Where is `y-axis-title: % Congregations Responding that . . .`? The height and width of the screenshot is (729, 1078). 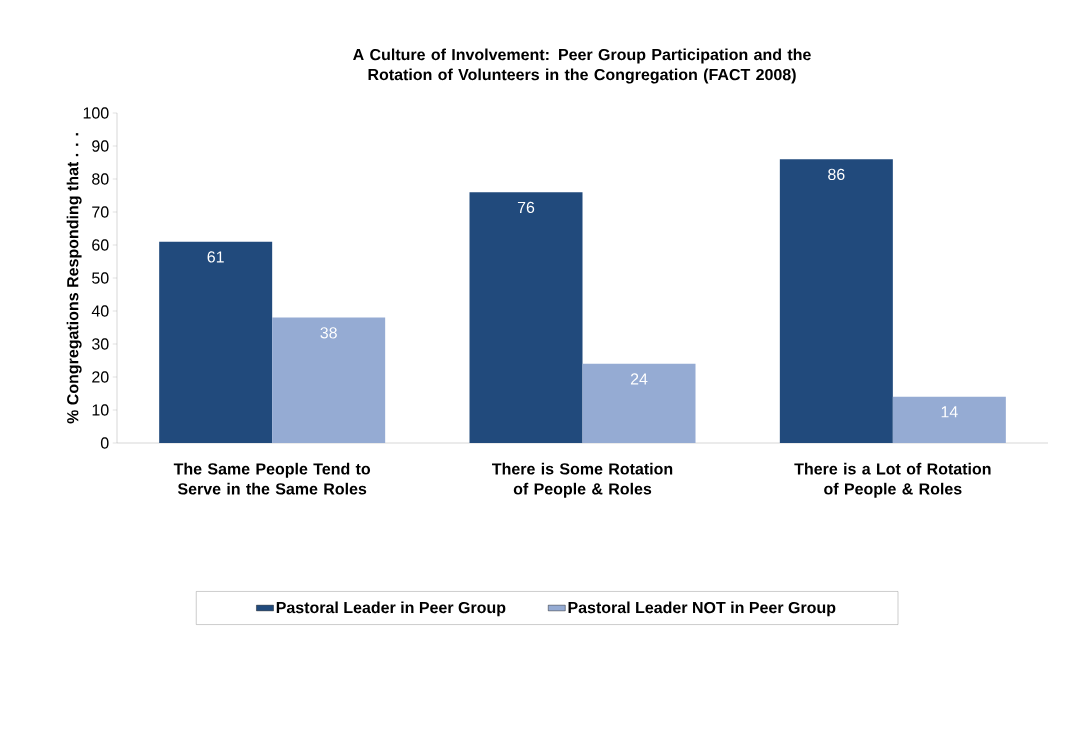
y-axis-title: % Congregations Responding that . . . is located at coordinates (74, 278).